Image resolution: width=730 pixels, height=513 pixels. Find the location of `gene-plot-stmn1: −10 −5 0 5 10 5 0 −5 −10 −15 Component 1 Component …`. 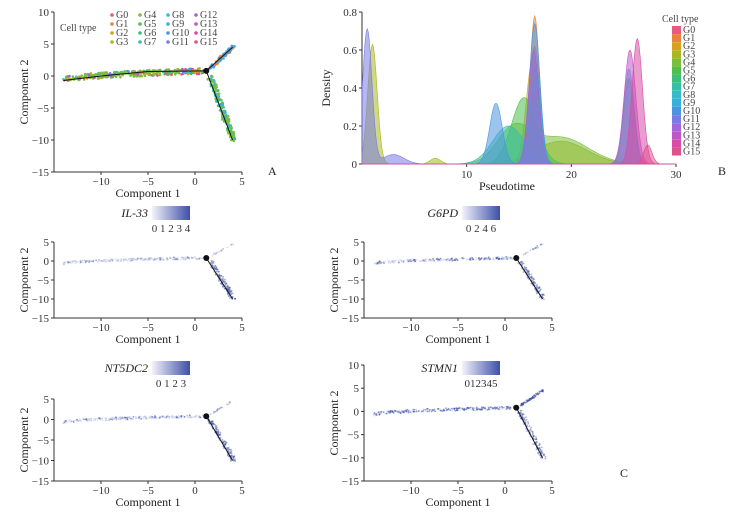

gene-plot-stmn1: −10 −5 0 5 10 5 0 −5 −10 −15 Component 1 Component … is located at coordinates (441, 434).